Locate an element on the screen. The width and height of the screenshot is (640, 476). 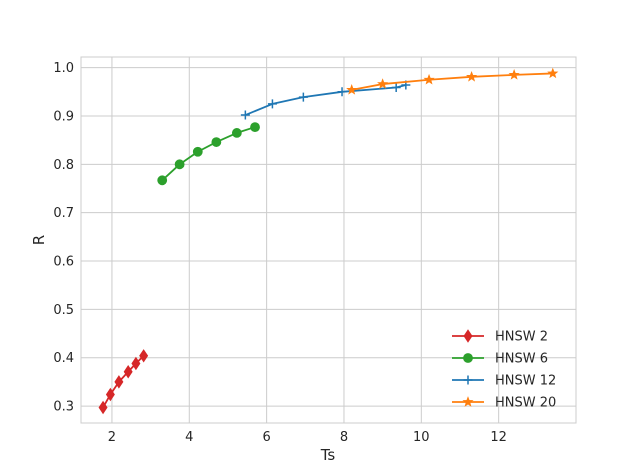
y-tick-label: 0.8 is located at coordinates (63, 165).